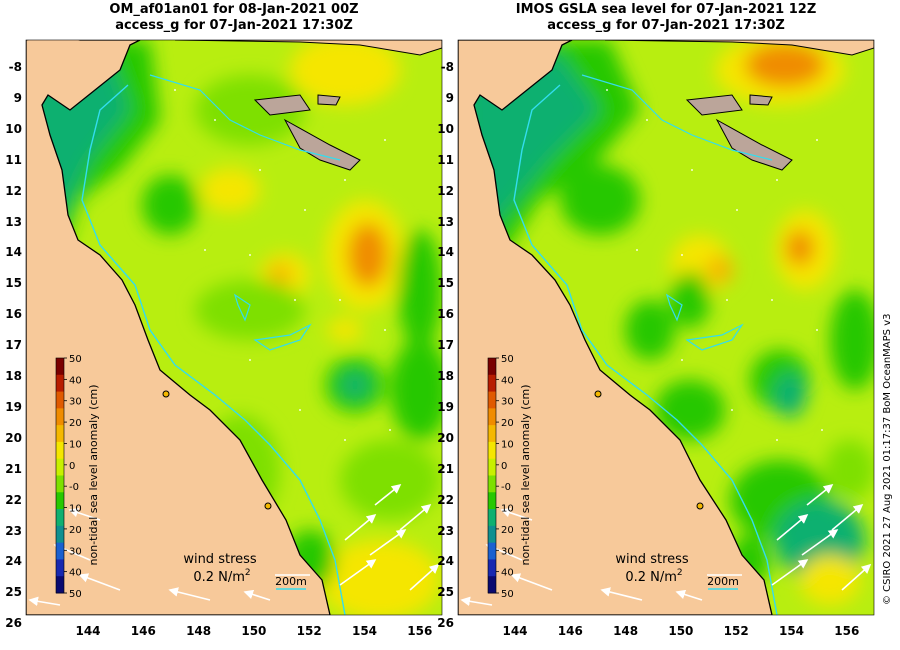  I want to click on right-wind-value-text: 0.2 N/m, so click(651, 577).